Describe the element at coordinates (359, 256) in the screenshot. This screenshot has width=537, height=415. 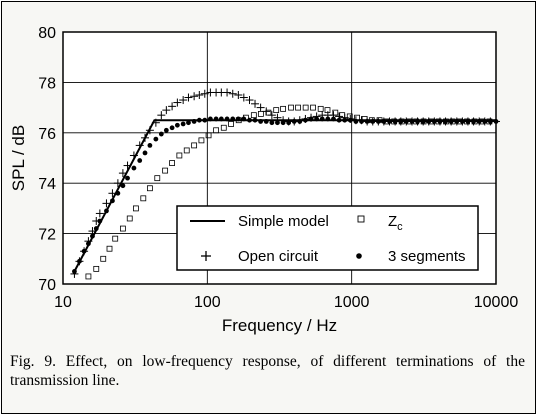
I see `legend-seg-swatch` at that location.